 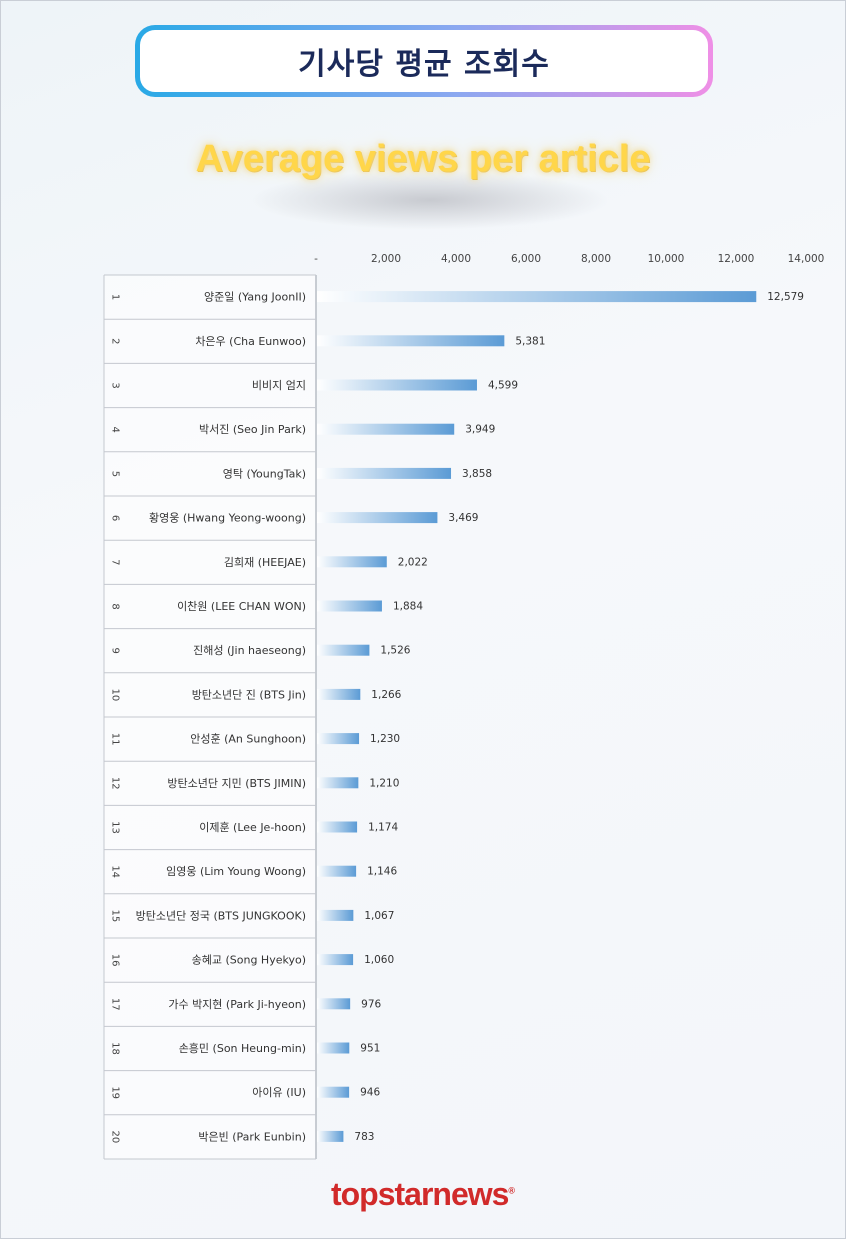 What do you see at coordinates (806, 259) in the screenshot?
I see `x-tick-label: 14,000` at bounding box center [806, 259].